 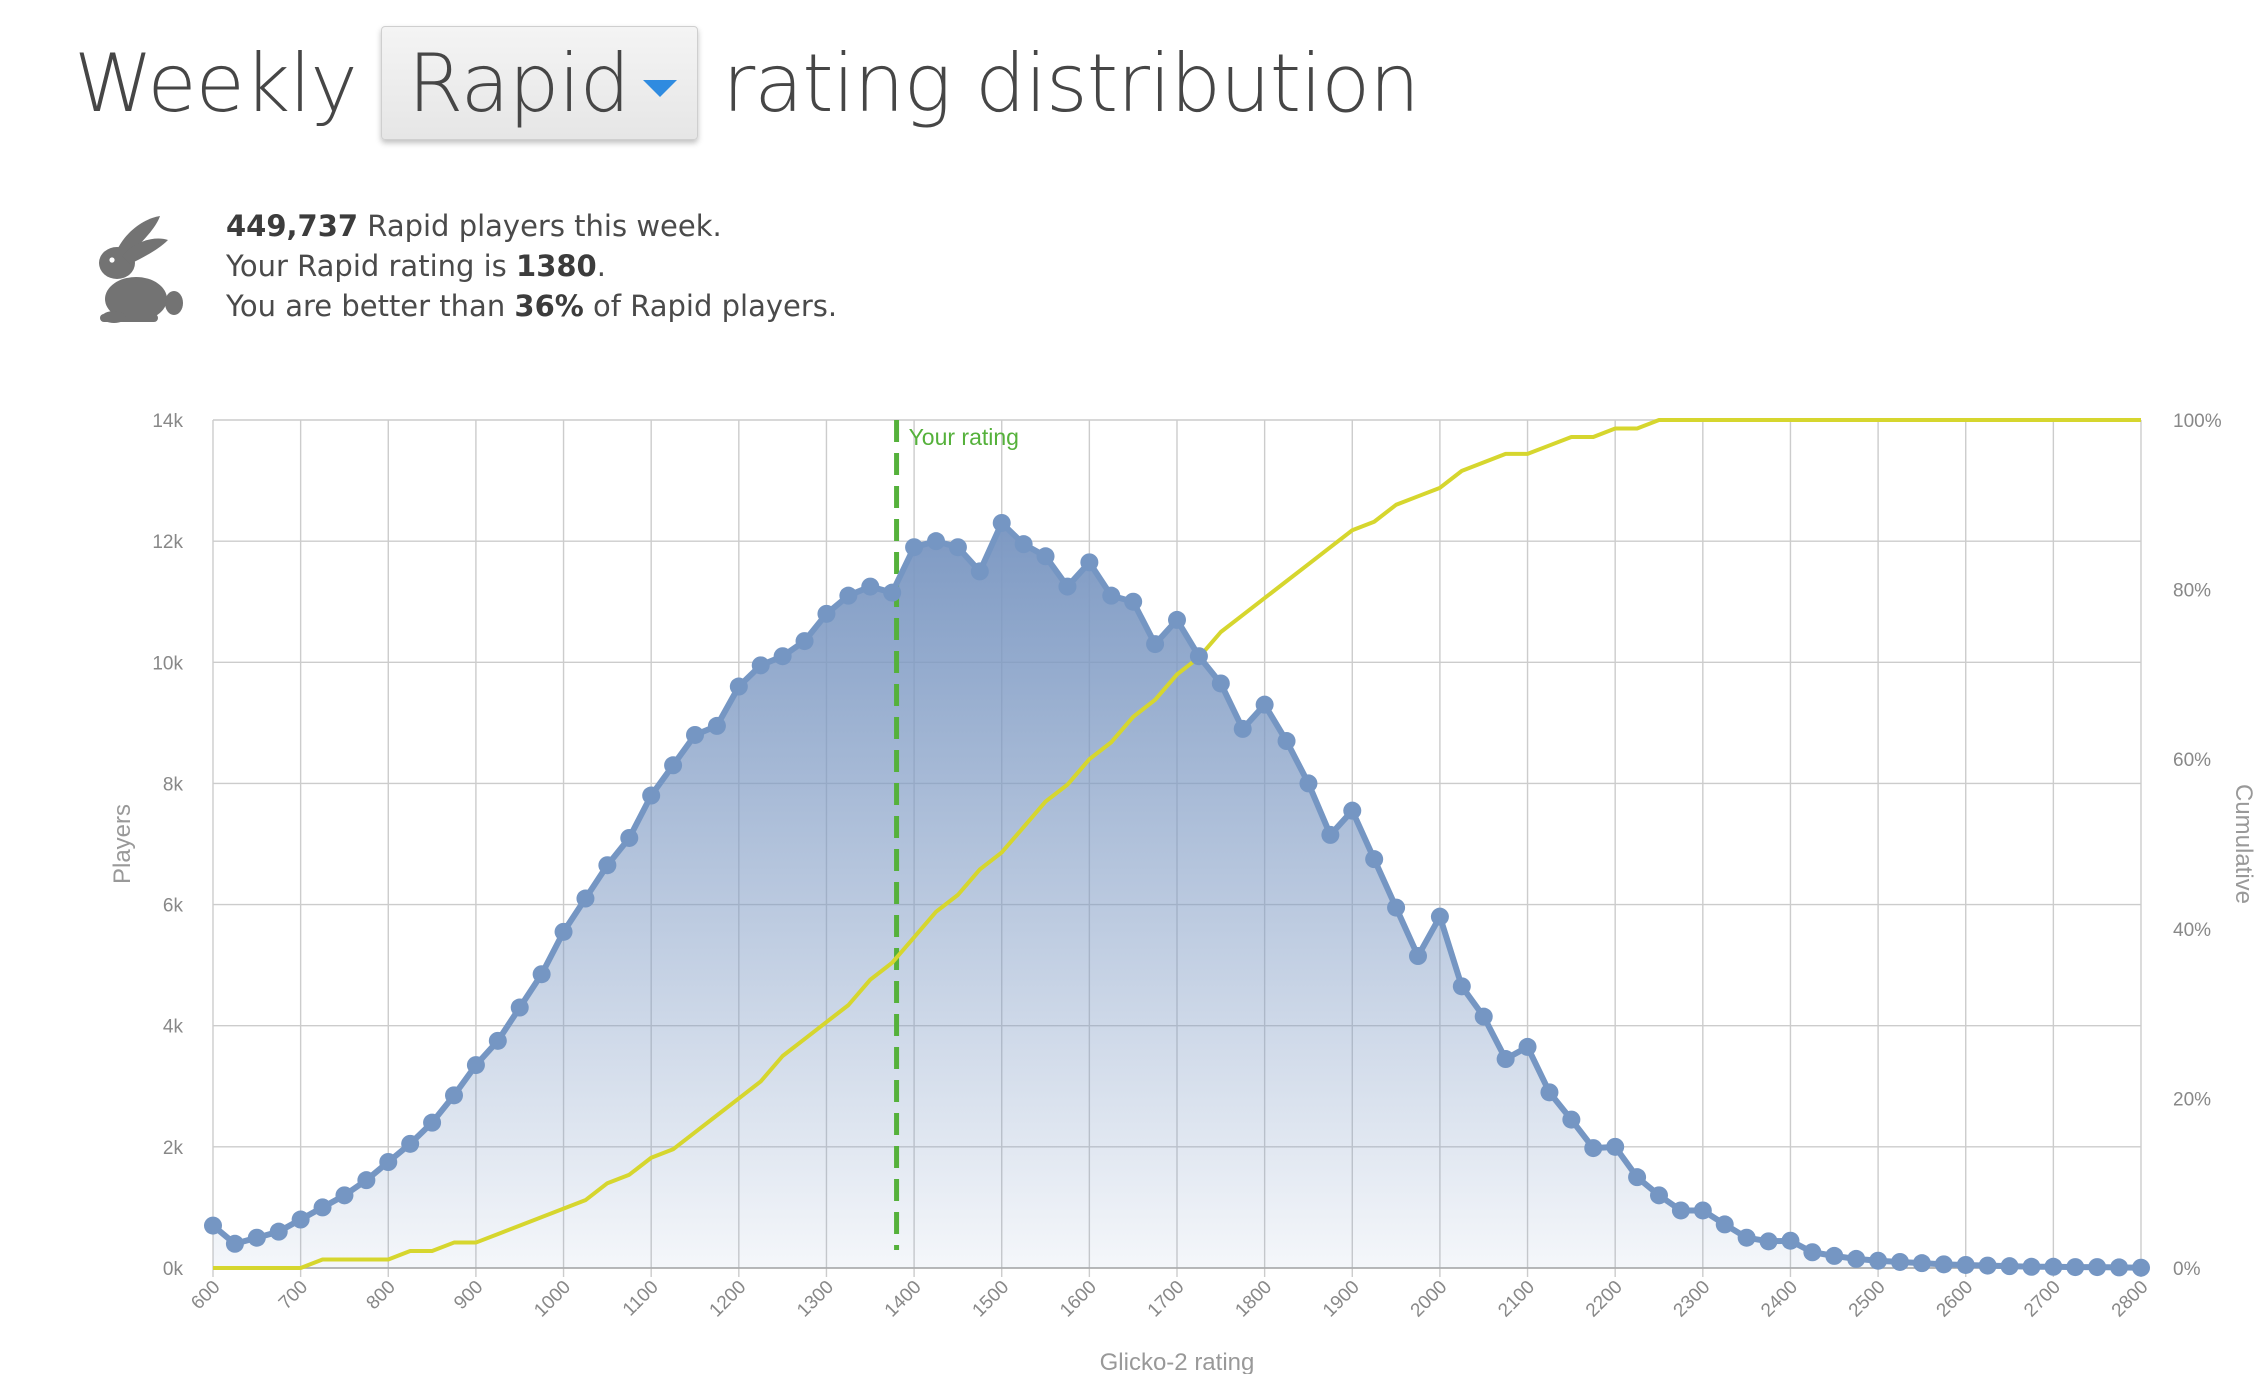 I want to click on y-tick-label: 14k, so click(x=167, y=421).